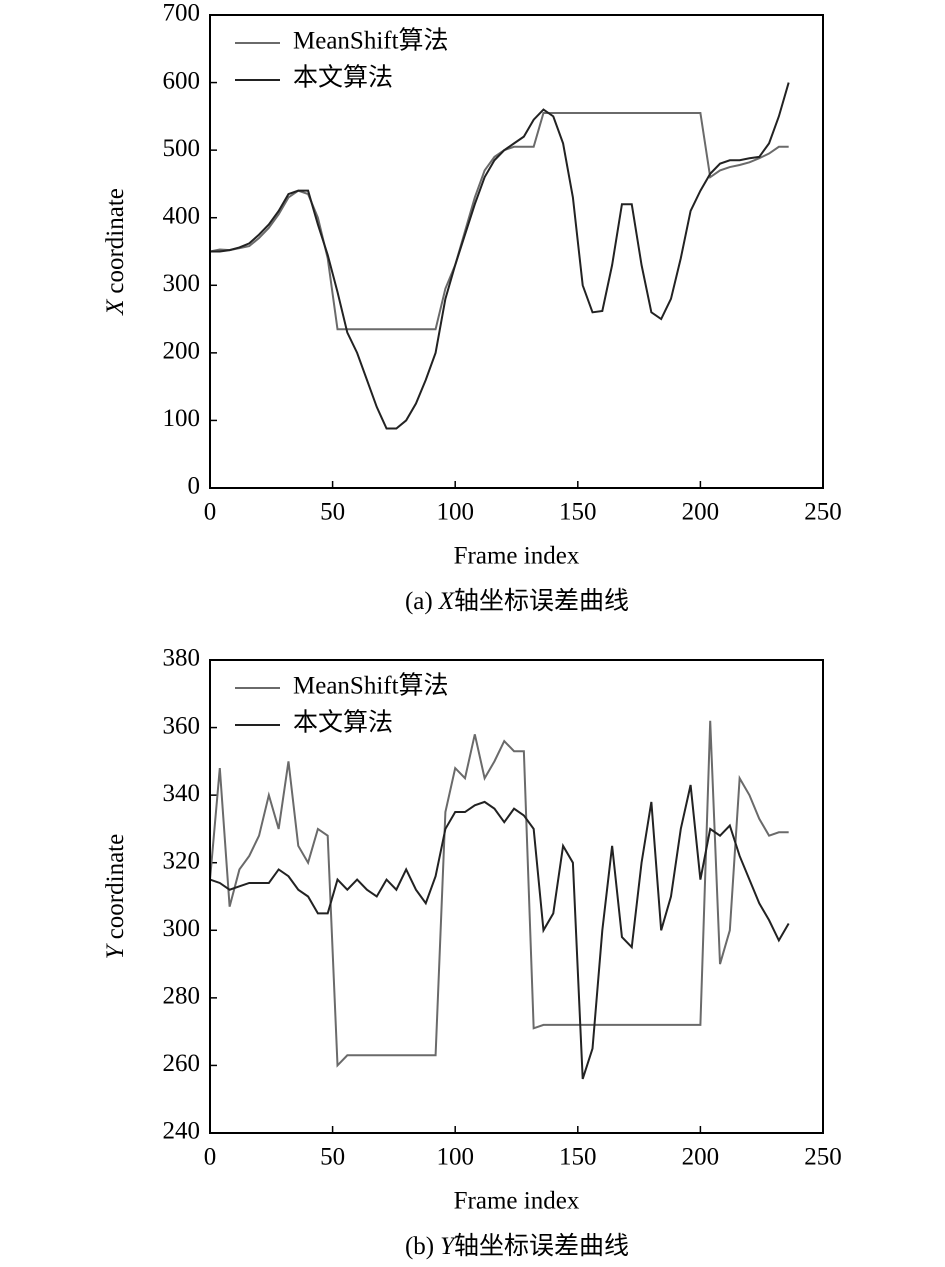 The height and width of the screenshot is (1267, 945). Describe the element at coordinates (182, 80) in the screenshot. I see `y-tick-label: 600` at that location.